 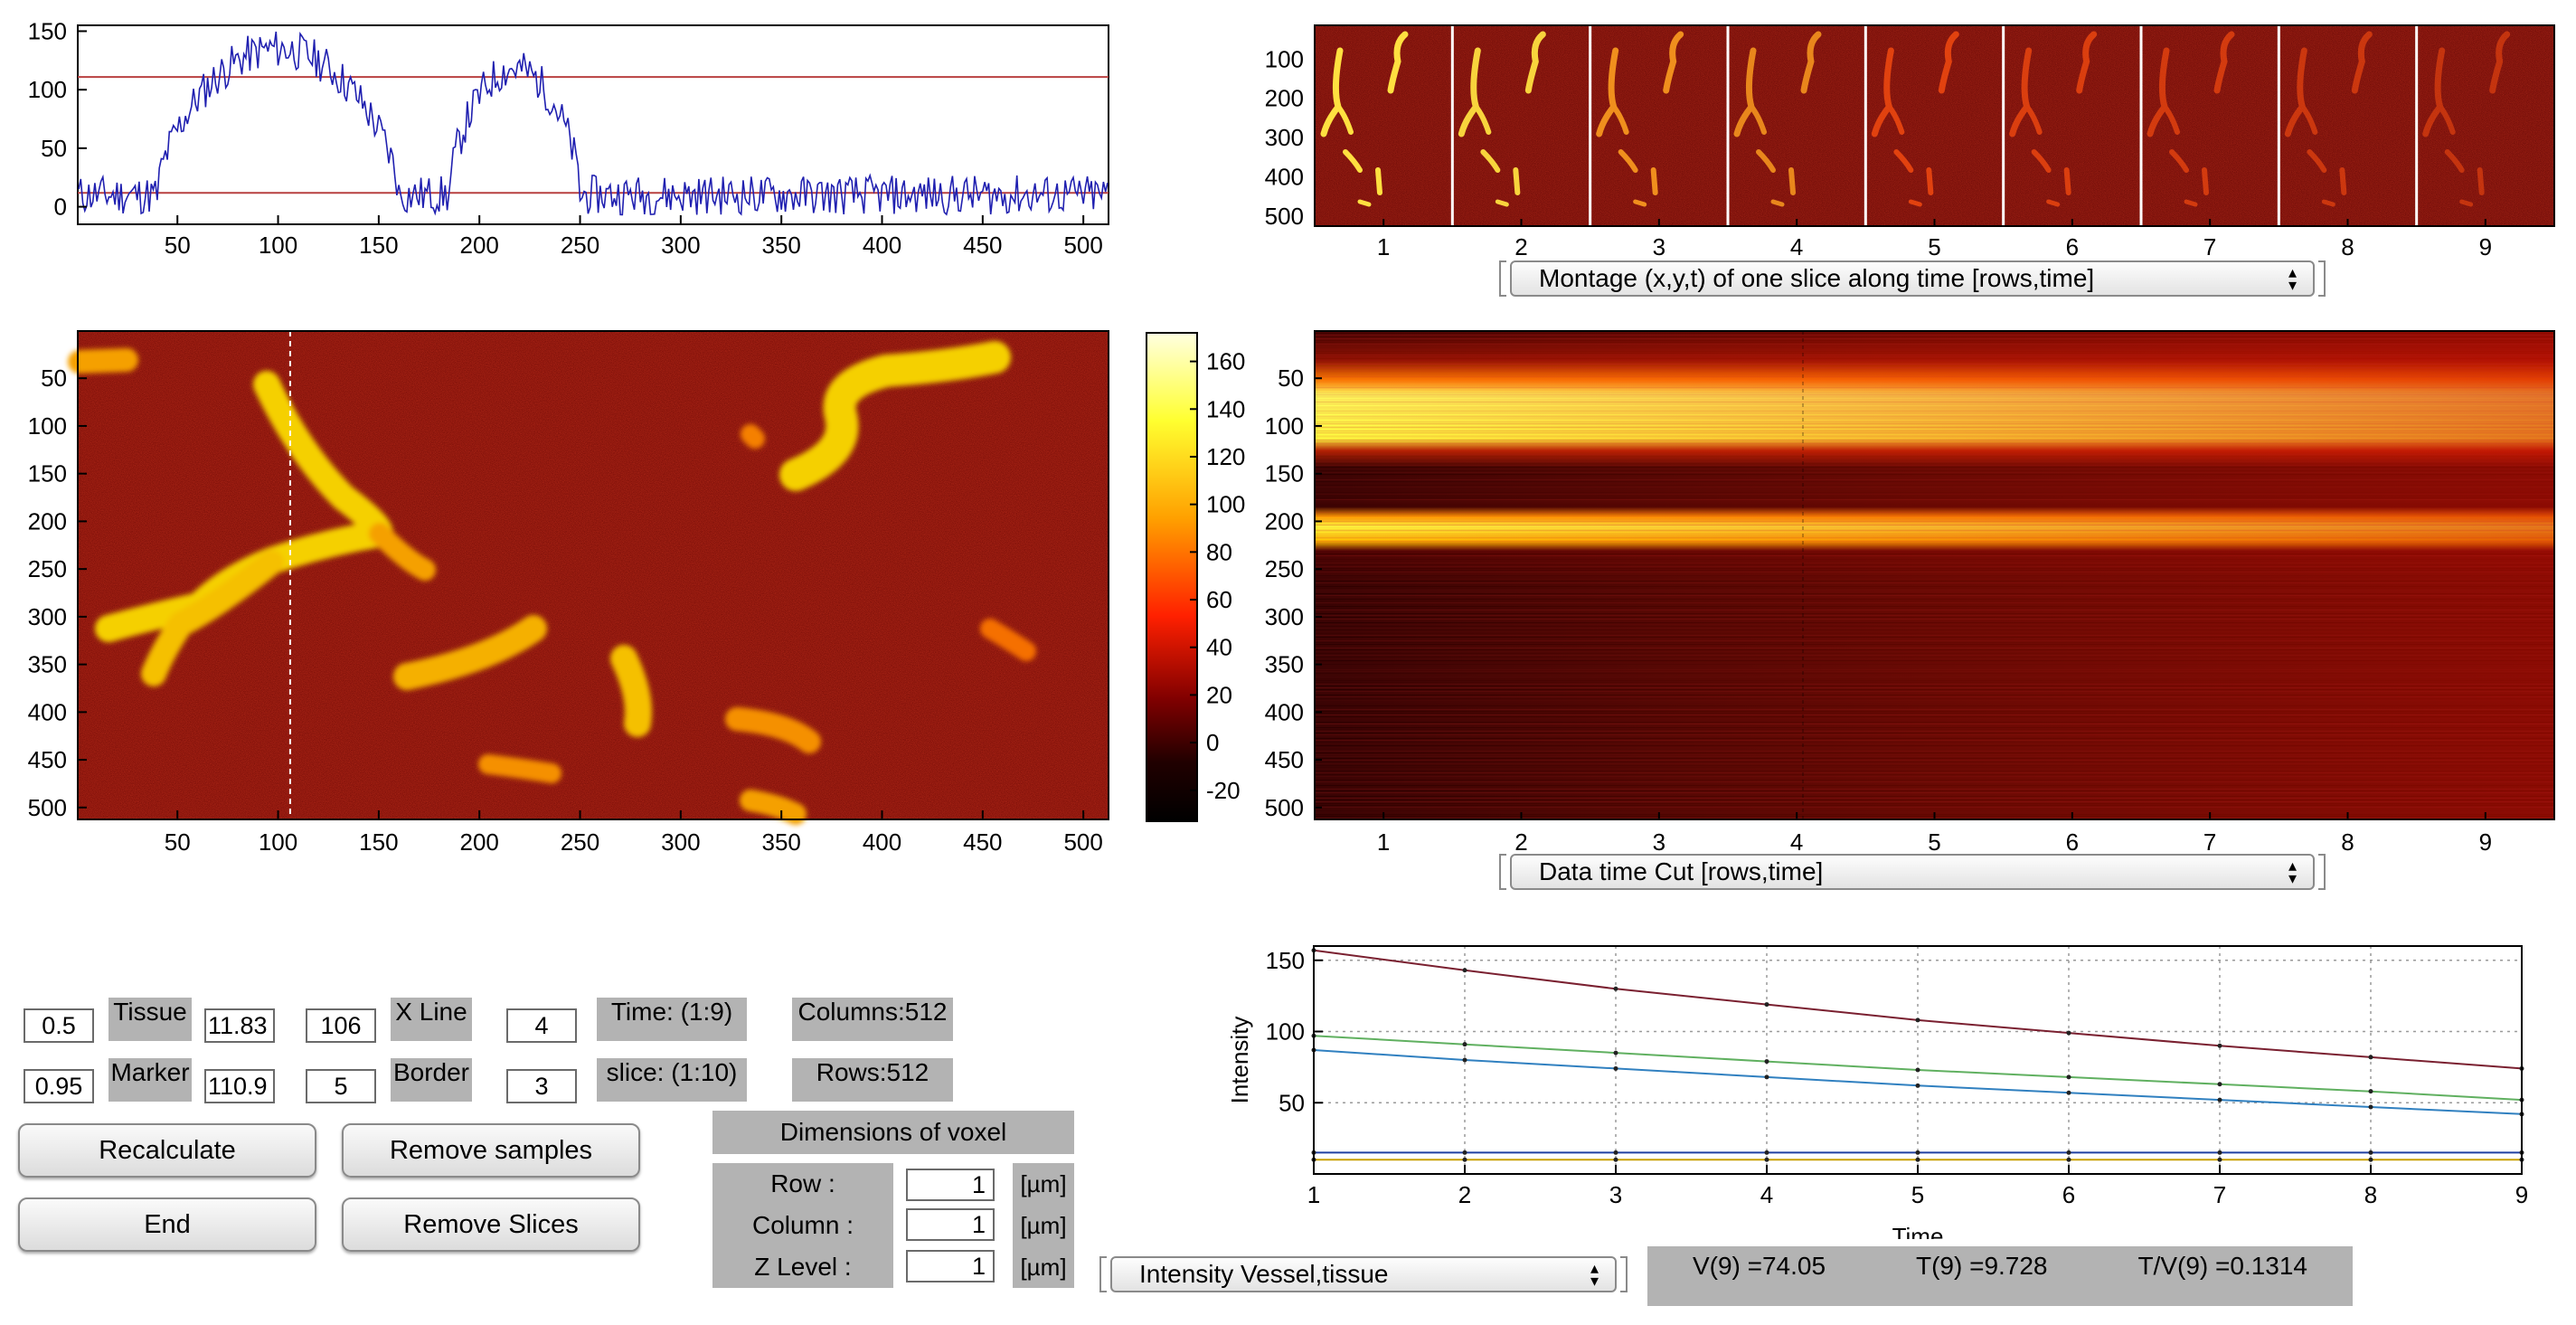 I want to click on border-label: Border, so click(x=431, y=1080).